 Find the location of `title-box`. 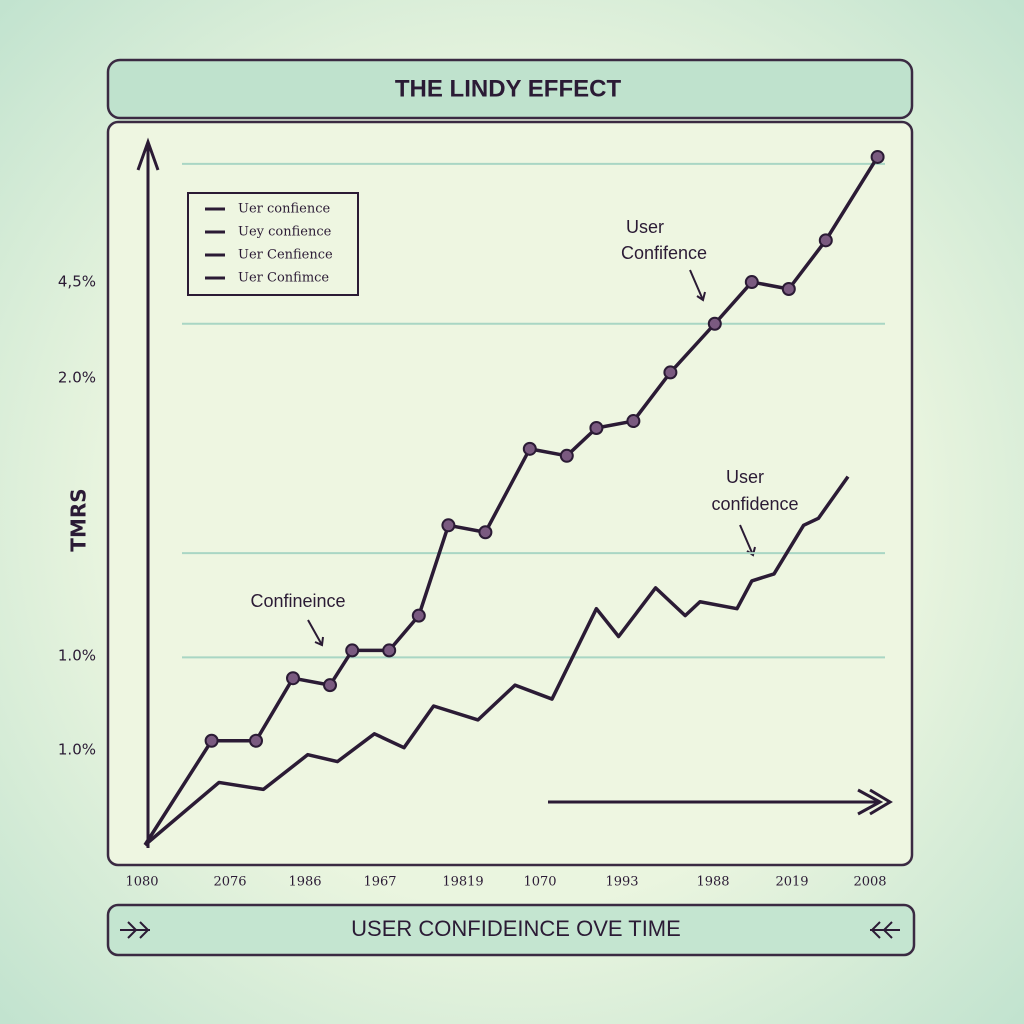

title-box is located at coordinates (510, 89).